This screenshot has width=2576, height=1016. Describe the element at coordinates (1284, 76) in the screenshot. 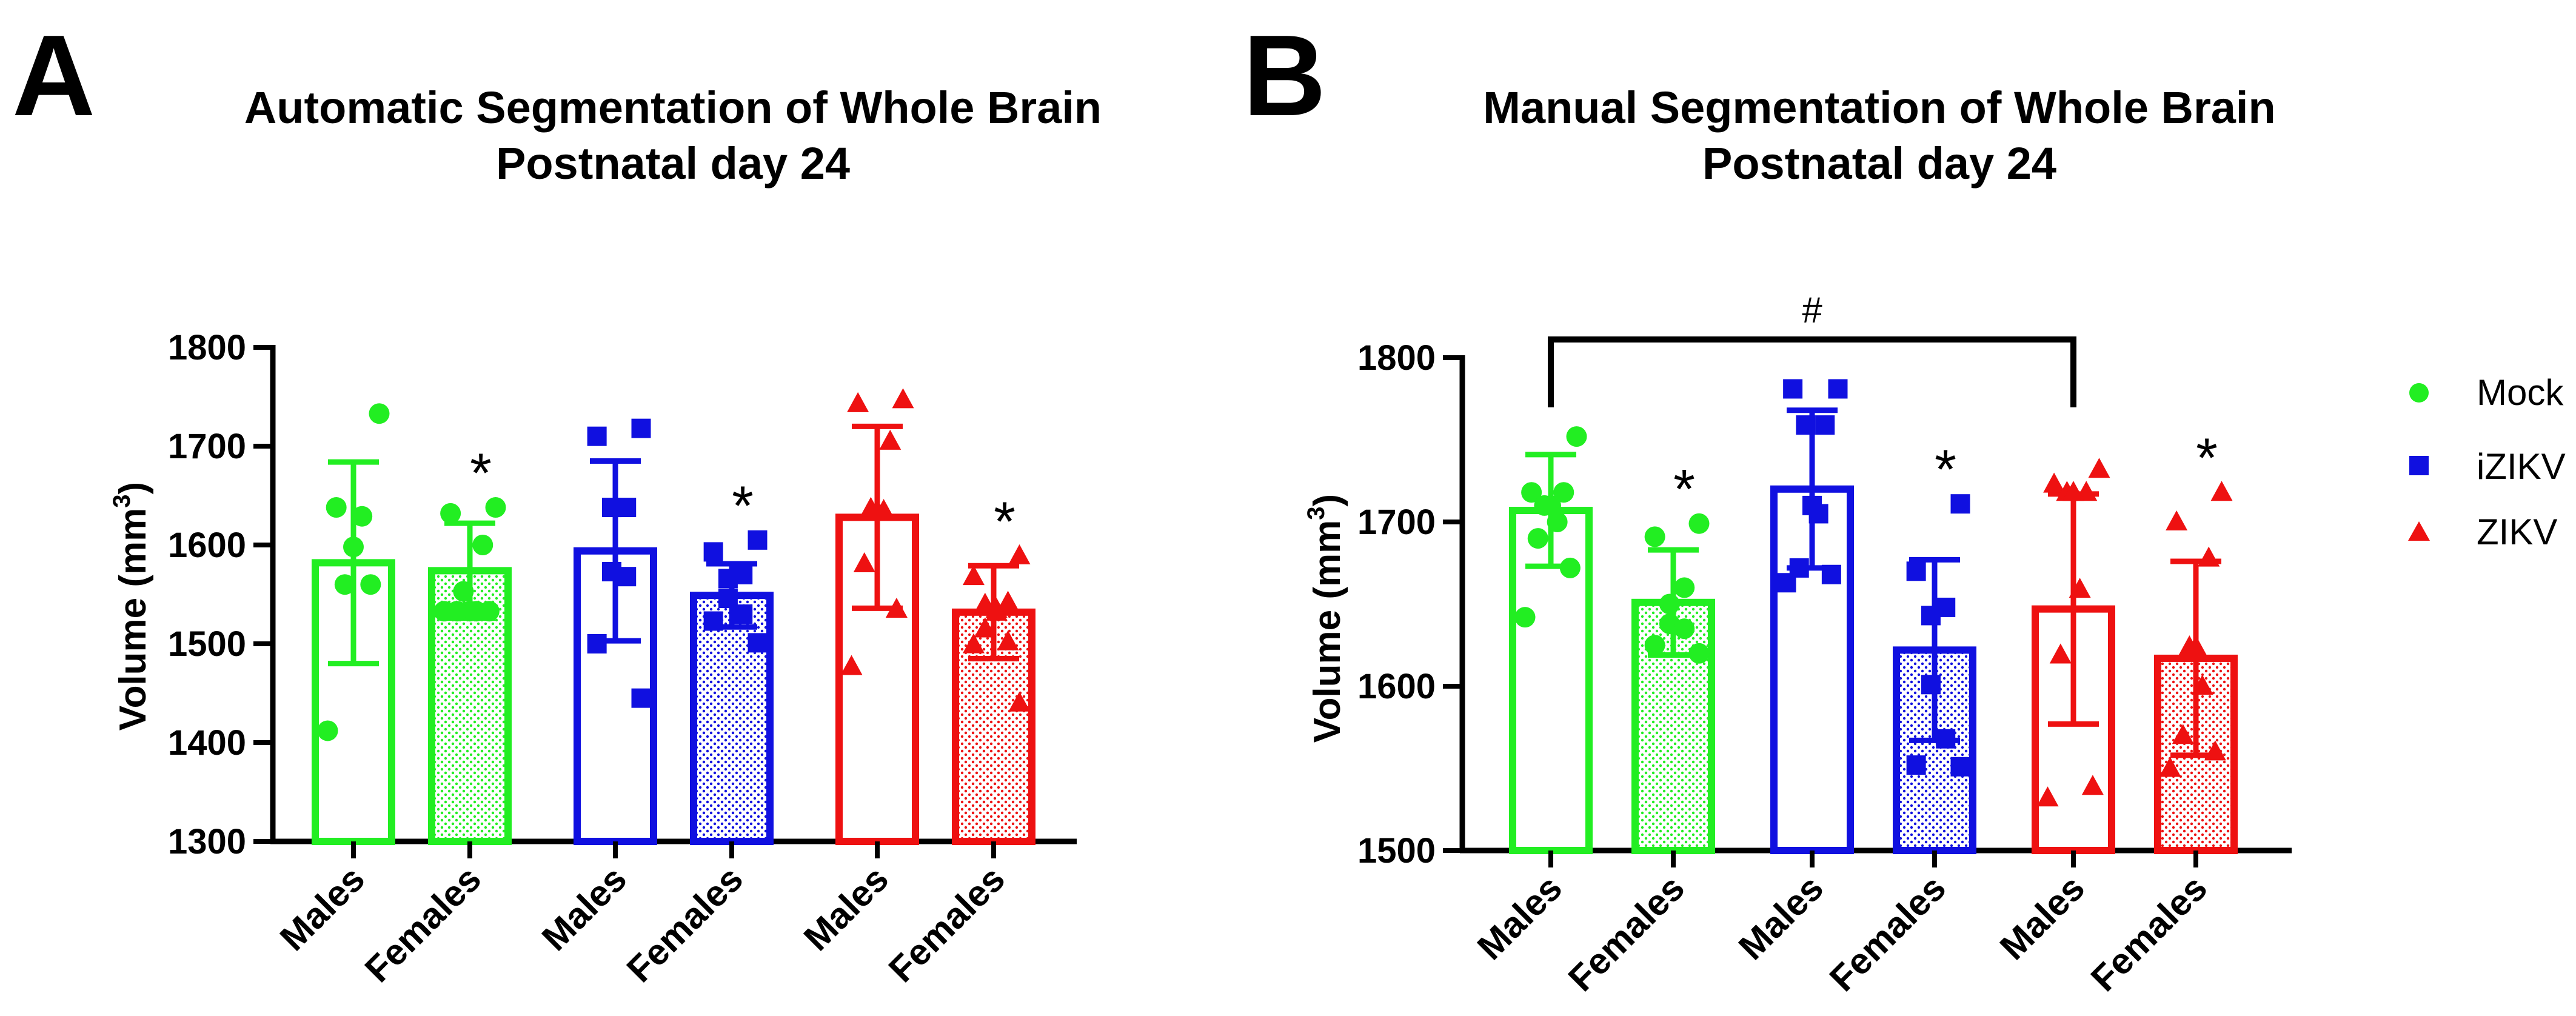

I see `panel-letter-b: B` at that location.